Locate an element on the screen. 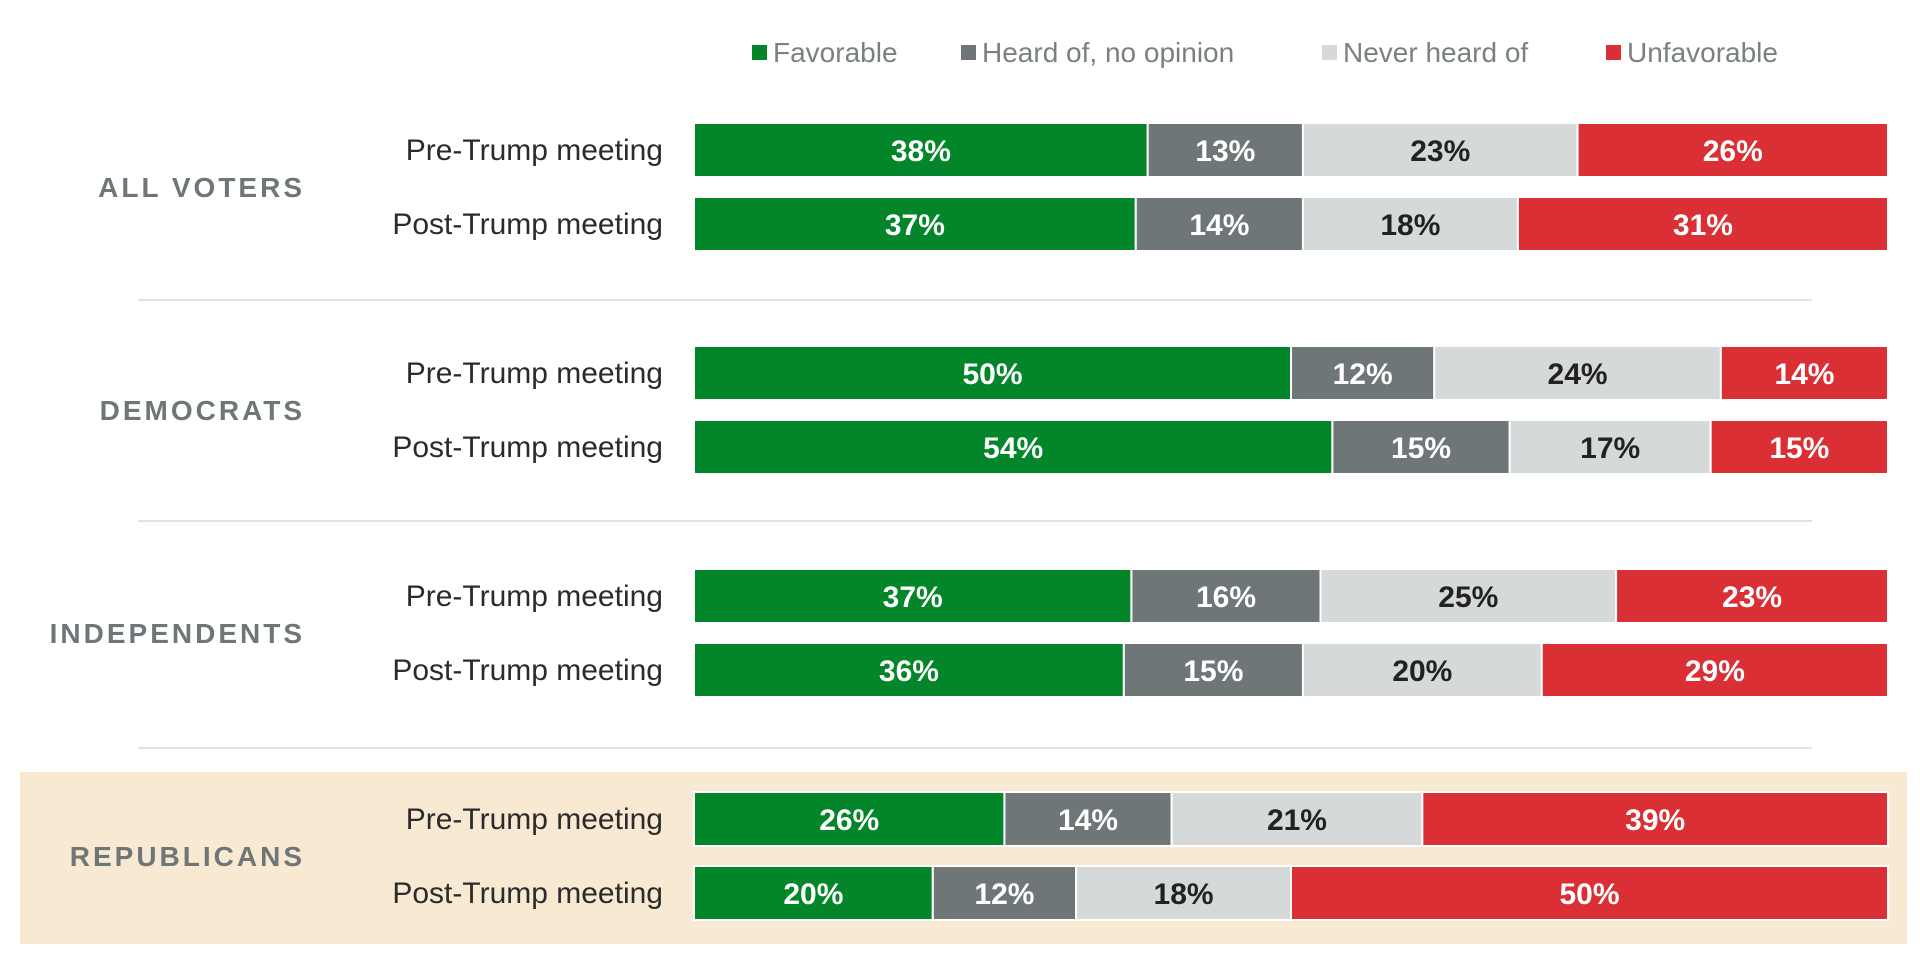  data-label-unfavorable: 14% is located at coordinates (1804, 374).